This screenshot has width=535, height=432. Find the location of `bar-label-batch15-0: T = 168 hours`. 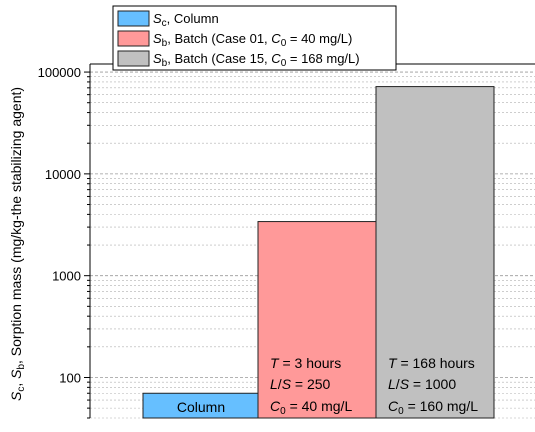

bar-label-batch15-0: T = 168 hours is located at coordinates (431, 363).